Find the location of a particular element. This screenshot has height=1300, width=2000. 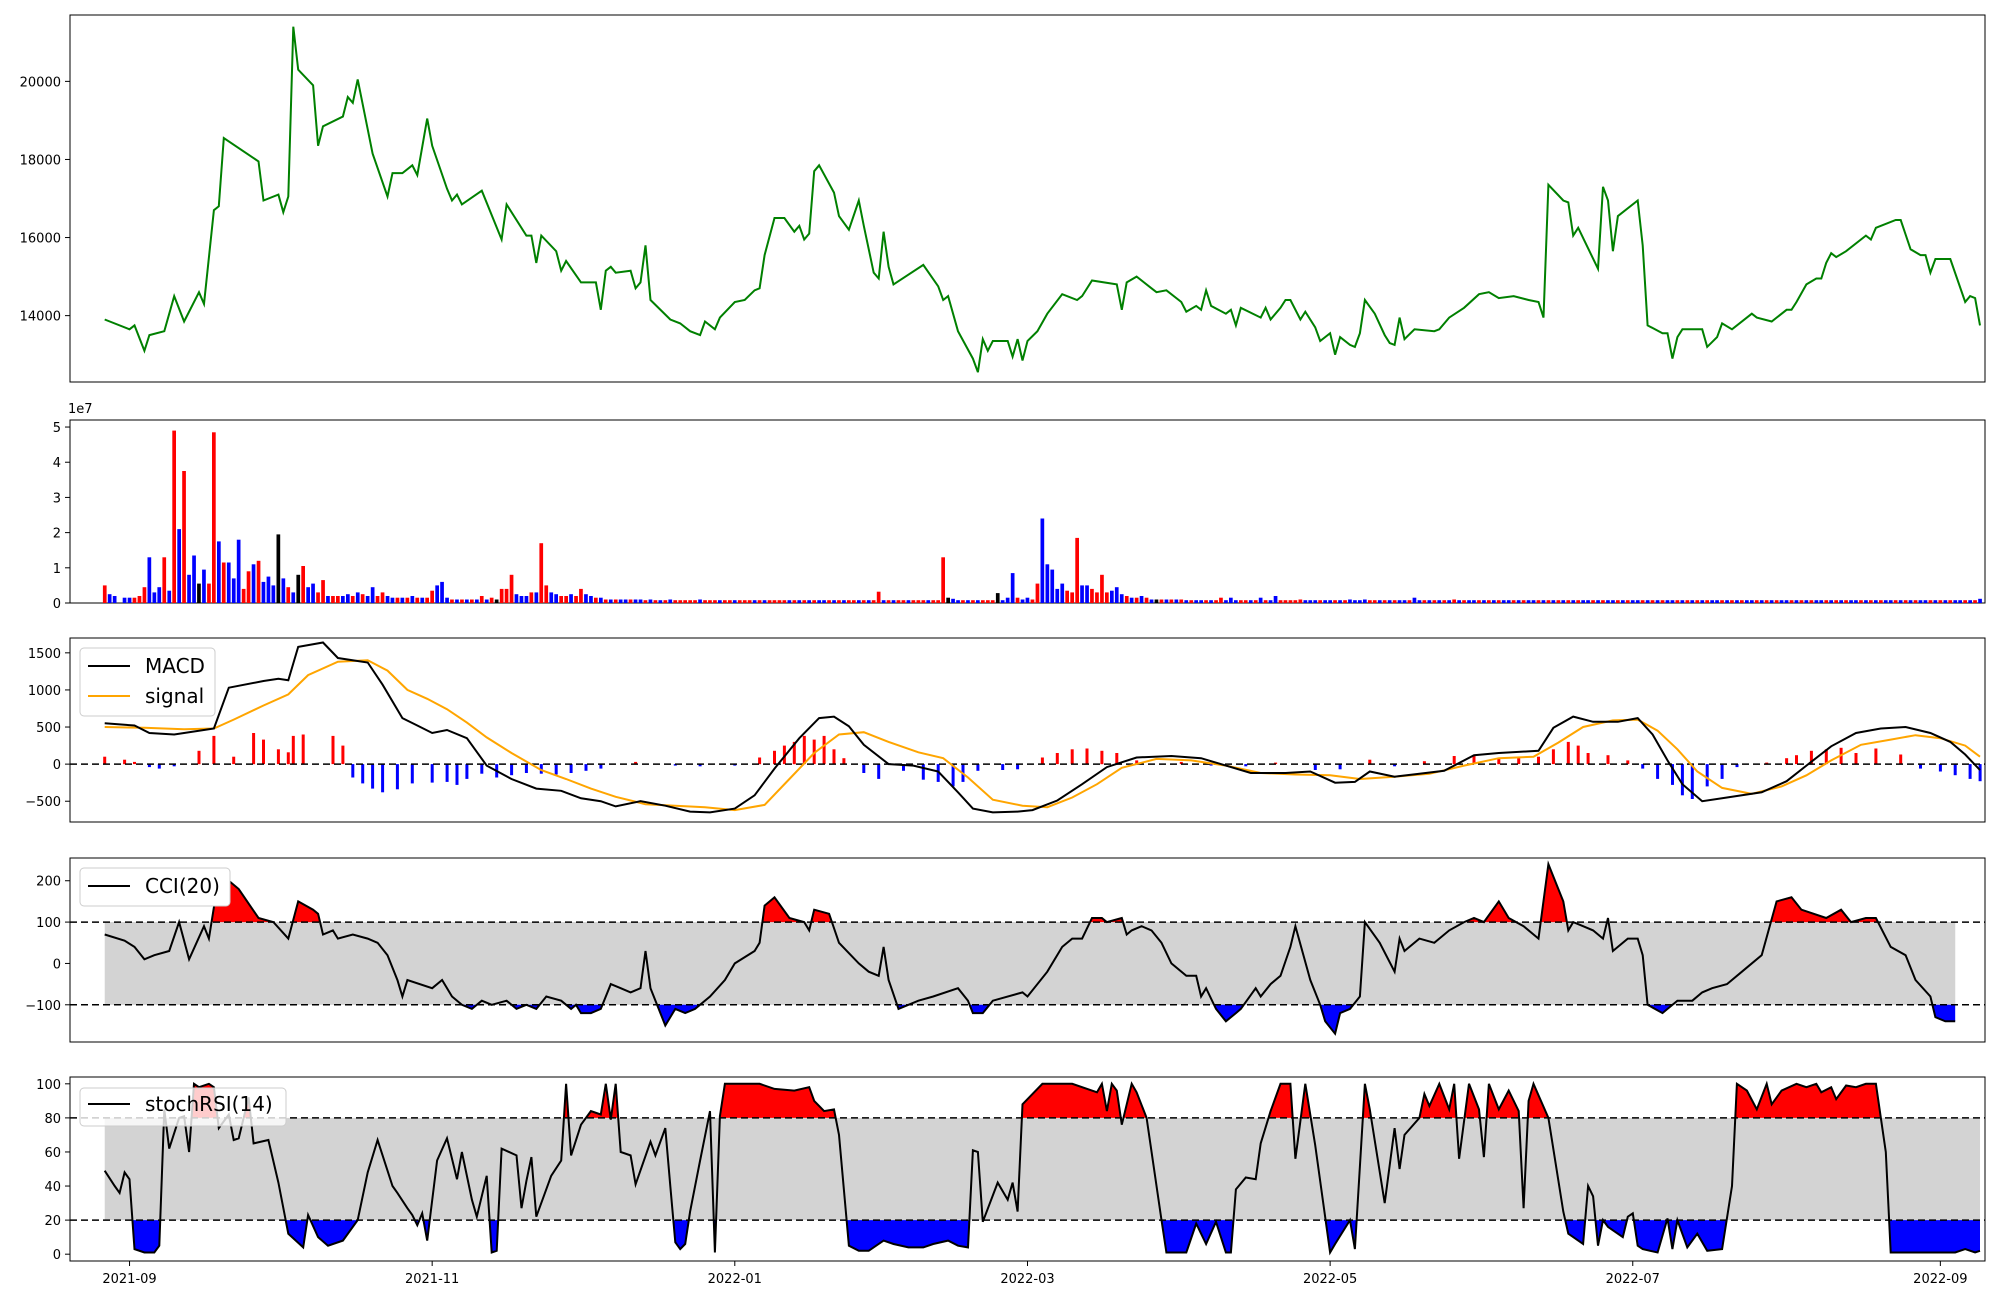

stochrsi-legend: stochRSI(14) is located at coordinates (183, 1107).